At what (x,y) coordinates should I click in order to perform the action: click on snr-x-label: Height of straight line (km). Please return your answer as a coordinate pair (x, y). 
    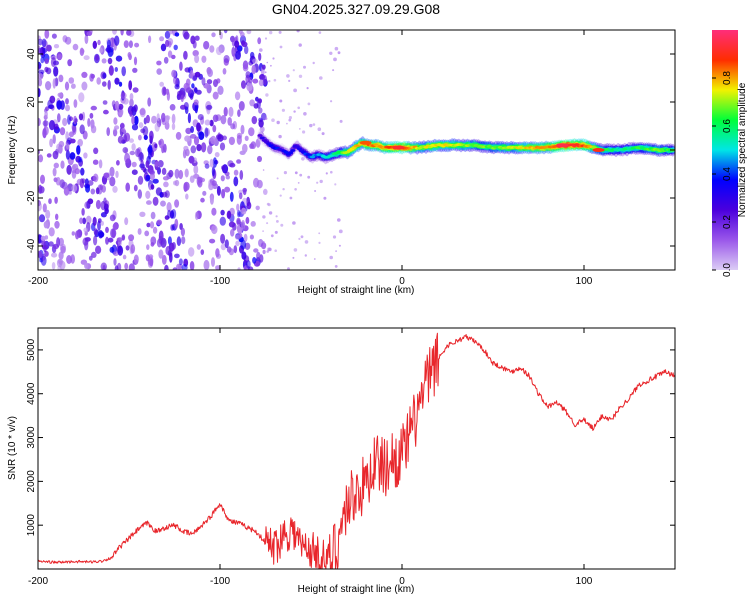
    Looking at the image, I should click on (356, 589).